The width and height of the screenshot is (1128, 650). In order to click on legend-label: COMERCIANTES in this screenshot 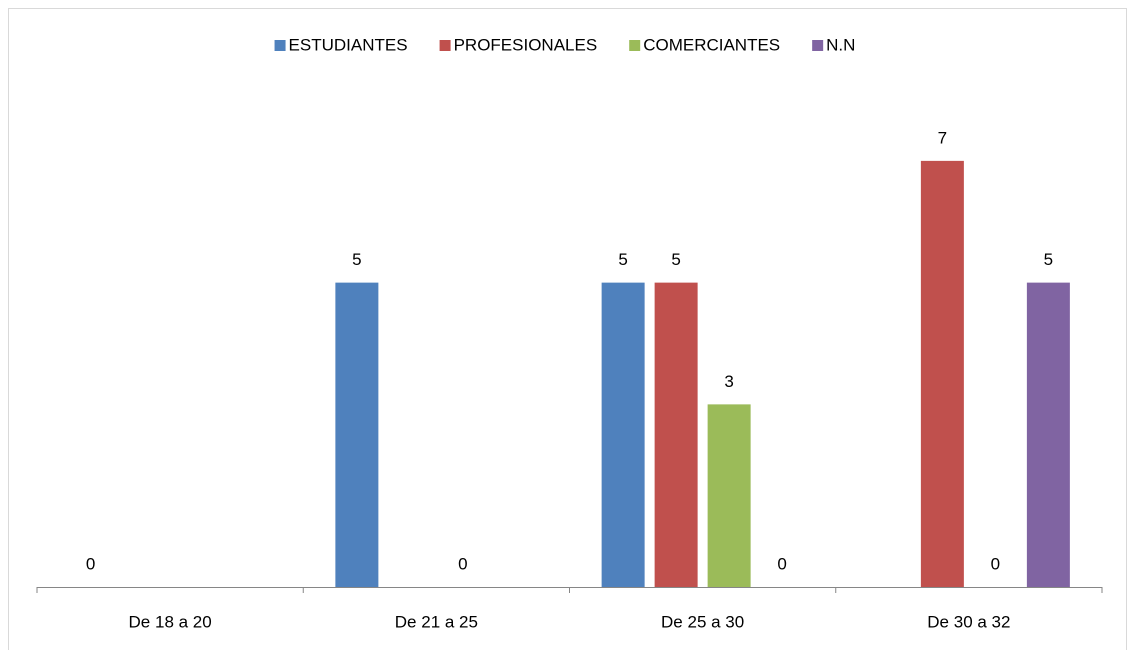, I will do `click(711, 44)`.